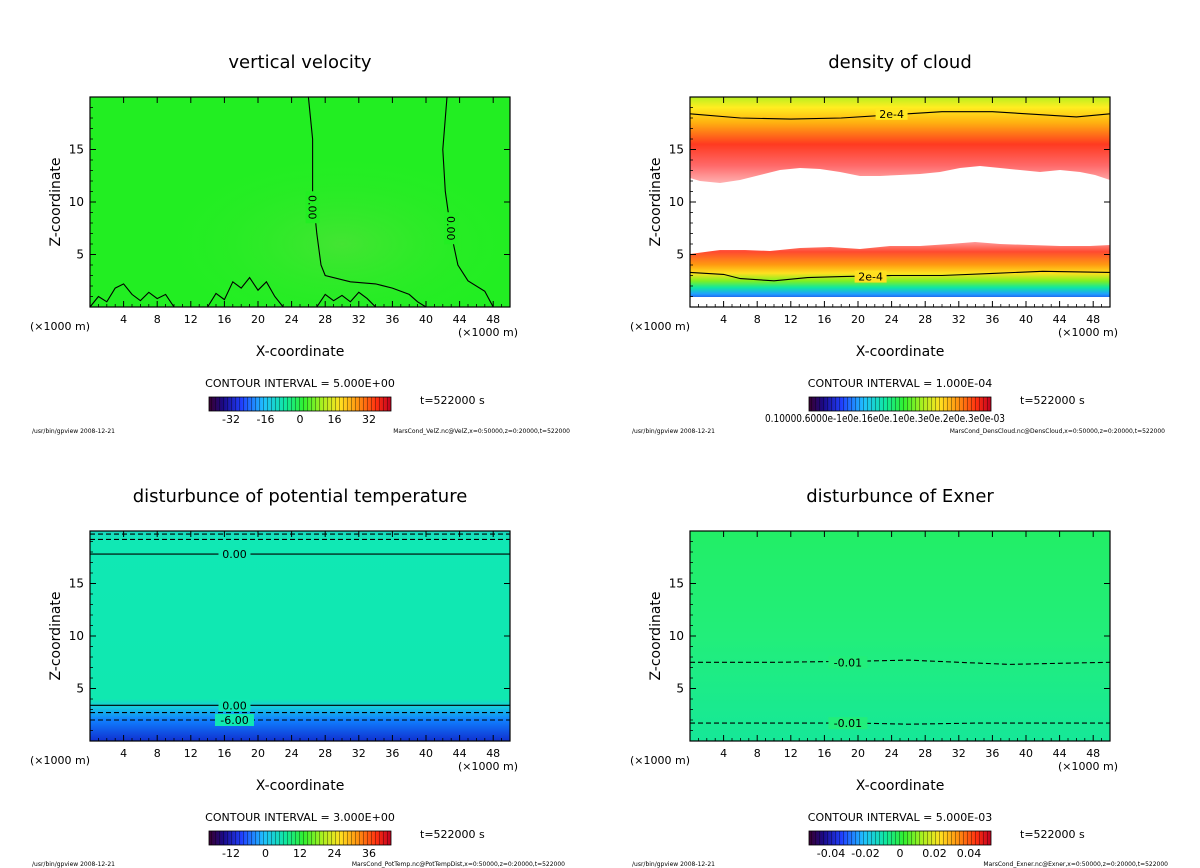 The width and height of the screenshot is (1200, 868). What do you see at coordinates (969, 853) in the screenshot?
I see `colorbar-tick-label: 0.04` at bounding box center [969, 853].